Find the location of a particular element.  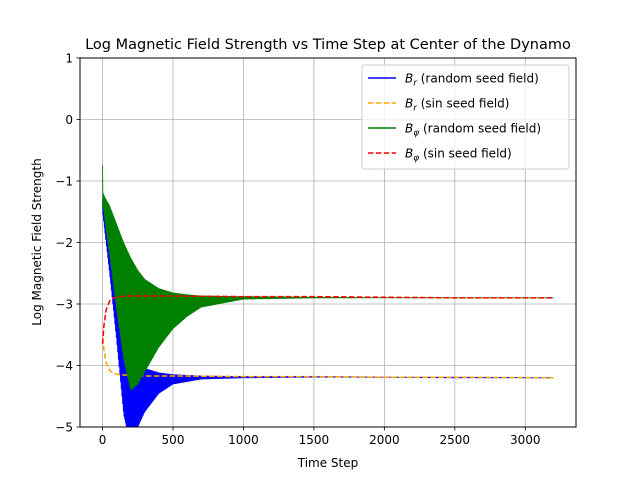

x-axis-label: Time Step is located at coordinates (328, 463).